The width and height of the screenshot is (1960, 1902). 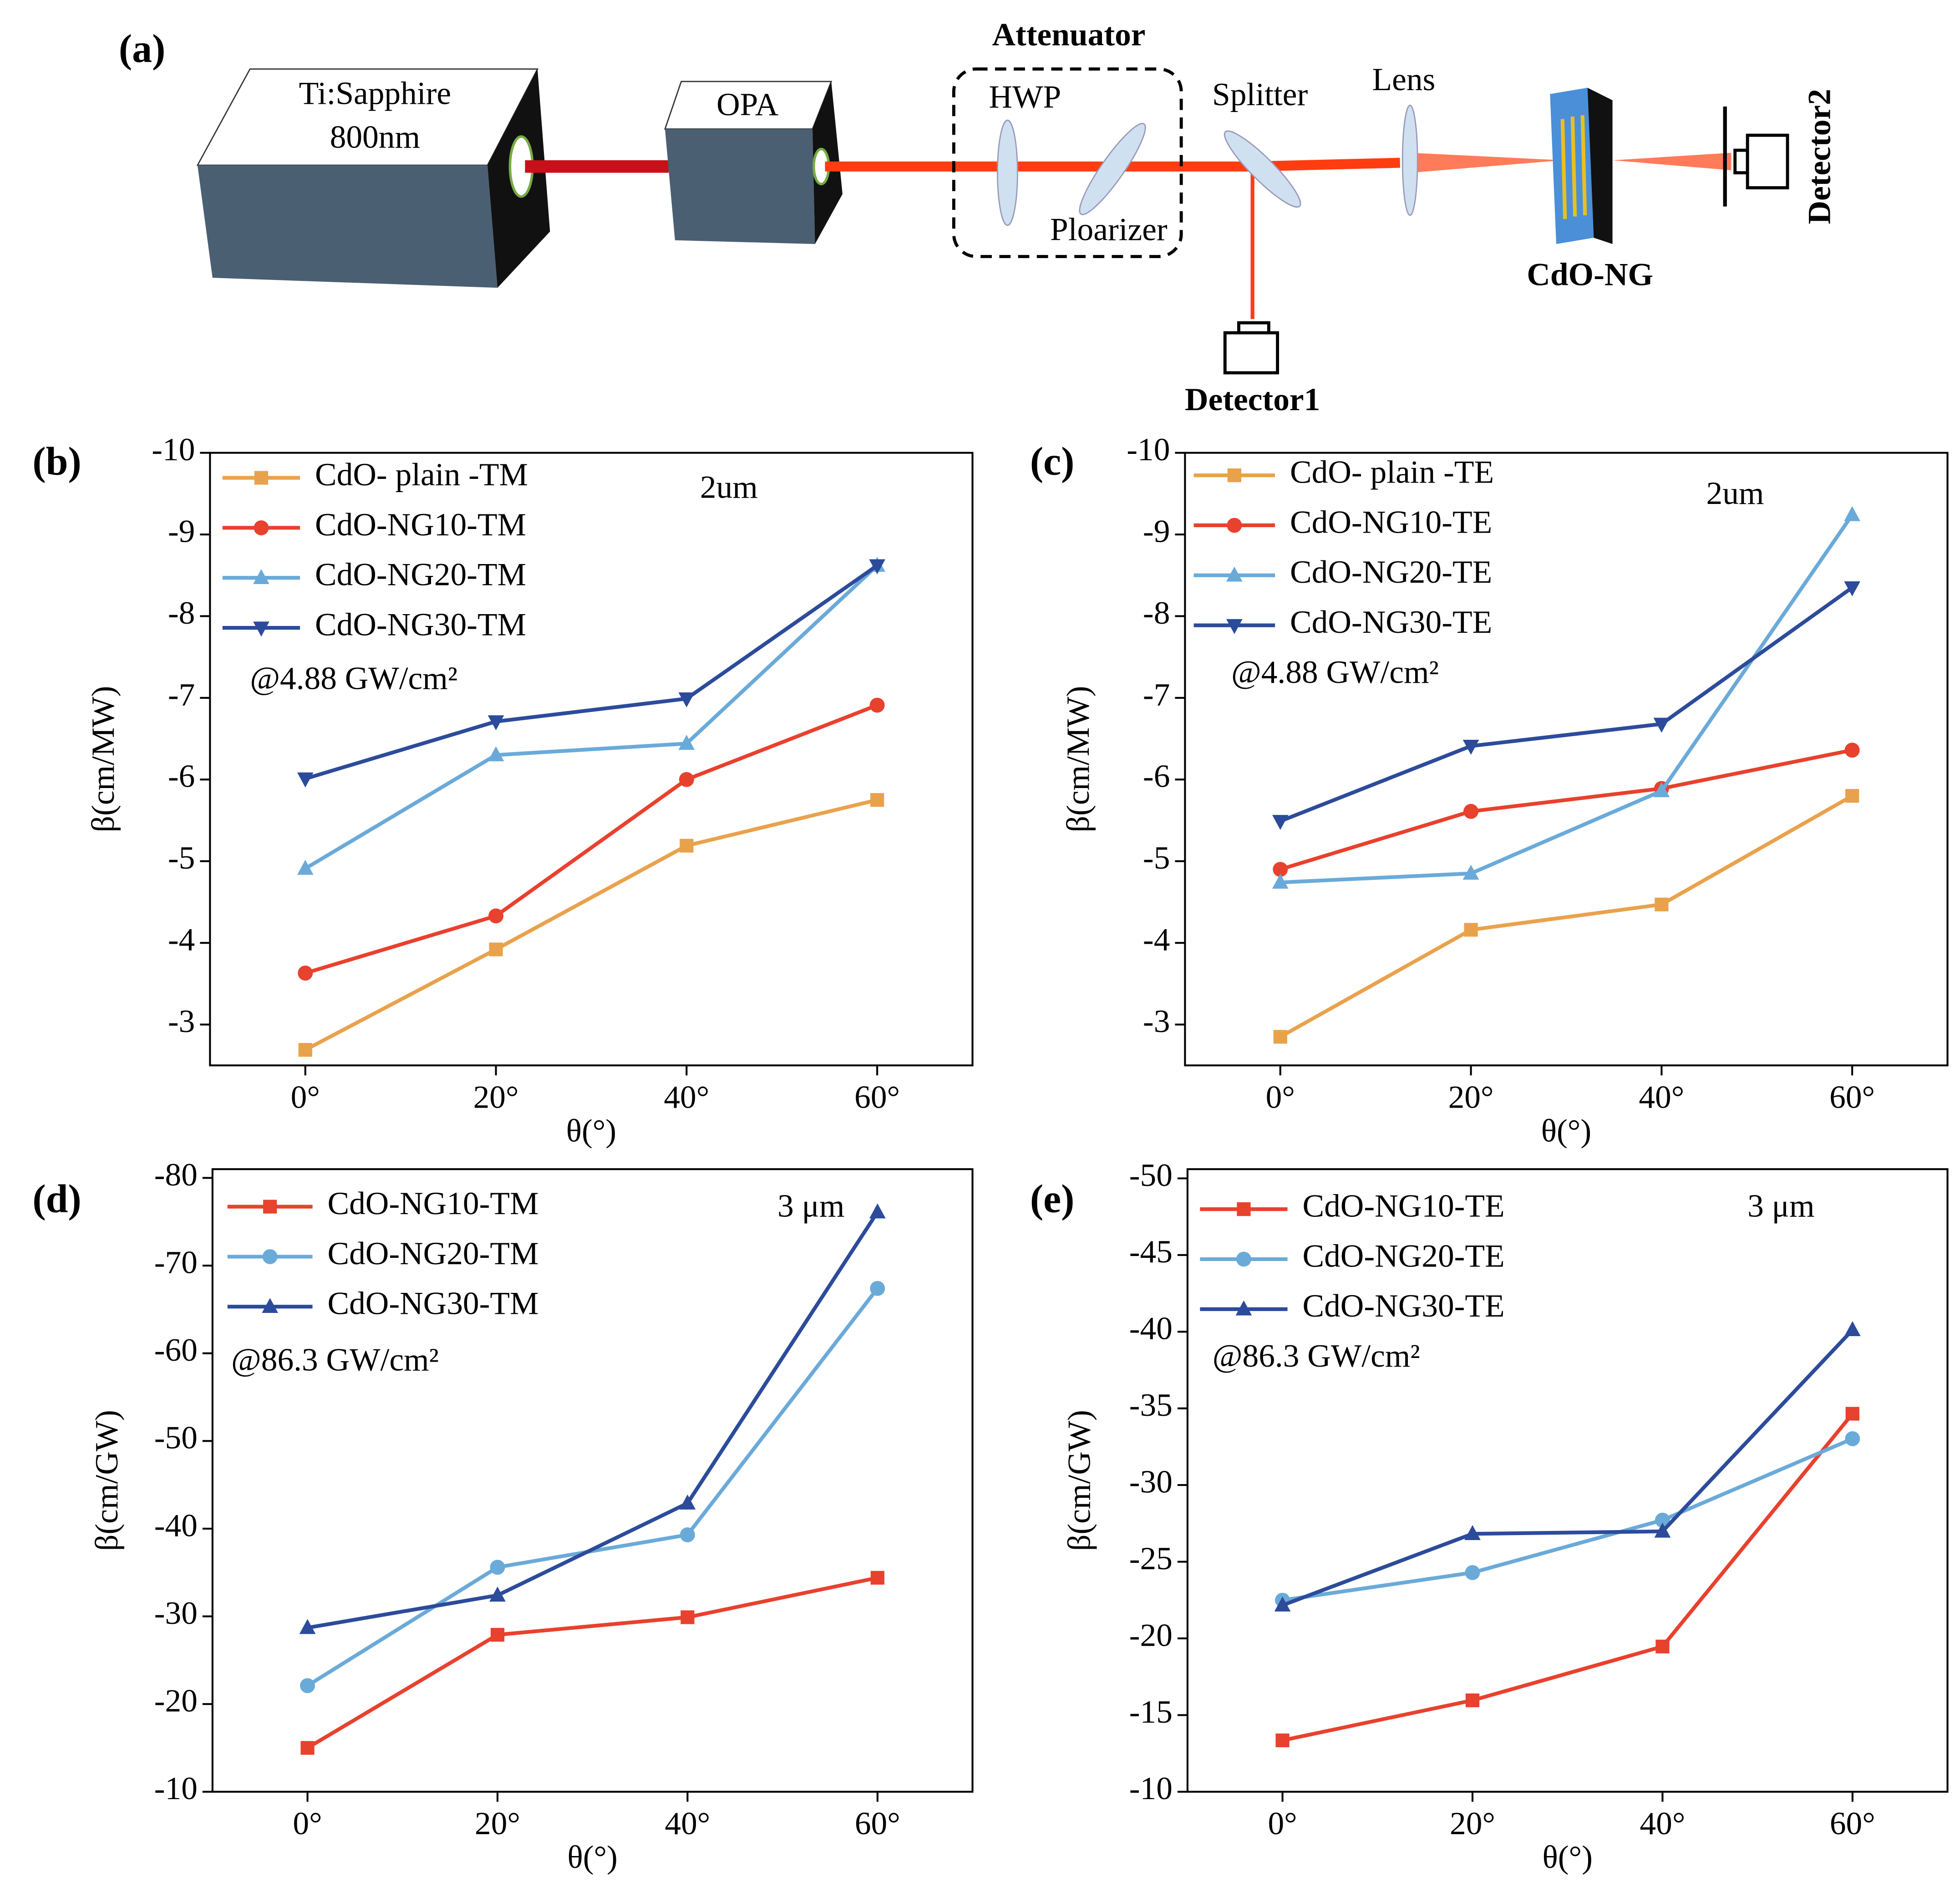 What do you see at coordinates (1067, 162) in the screenshot?
I see `attenuator-box` at bounding box center [1067, 162].